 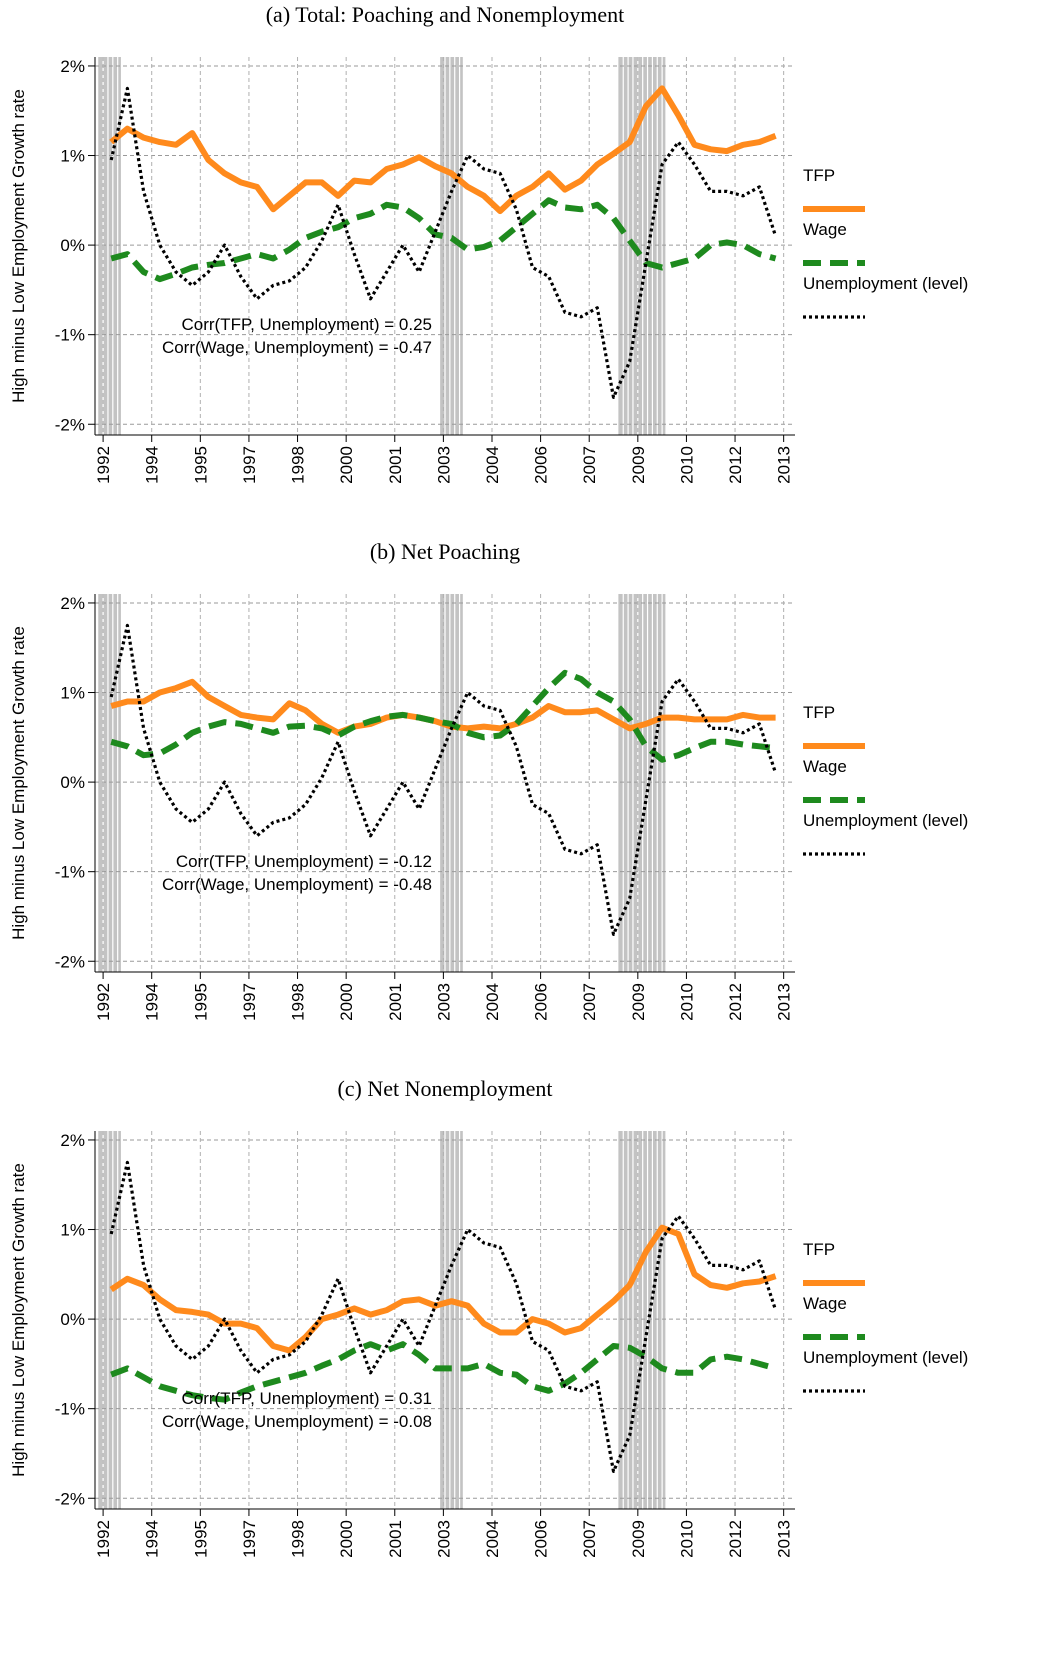 What do you see at coordinates (444, 1088) in the screenshot?
I see `panel-title: (c) Net Nonemployment` at bounding box center [444, 1088].